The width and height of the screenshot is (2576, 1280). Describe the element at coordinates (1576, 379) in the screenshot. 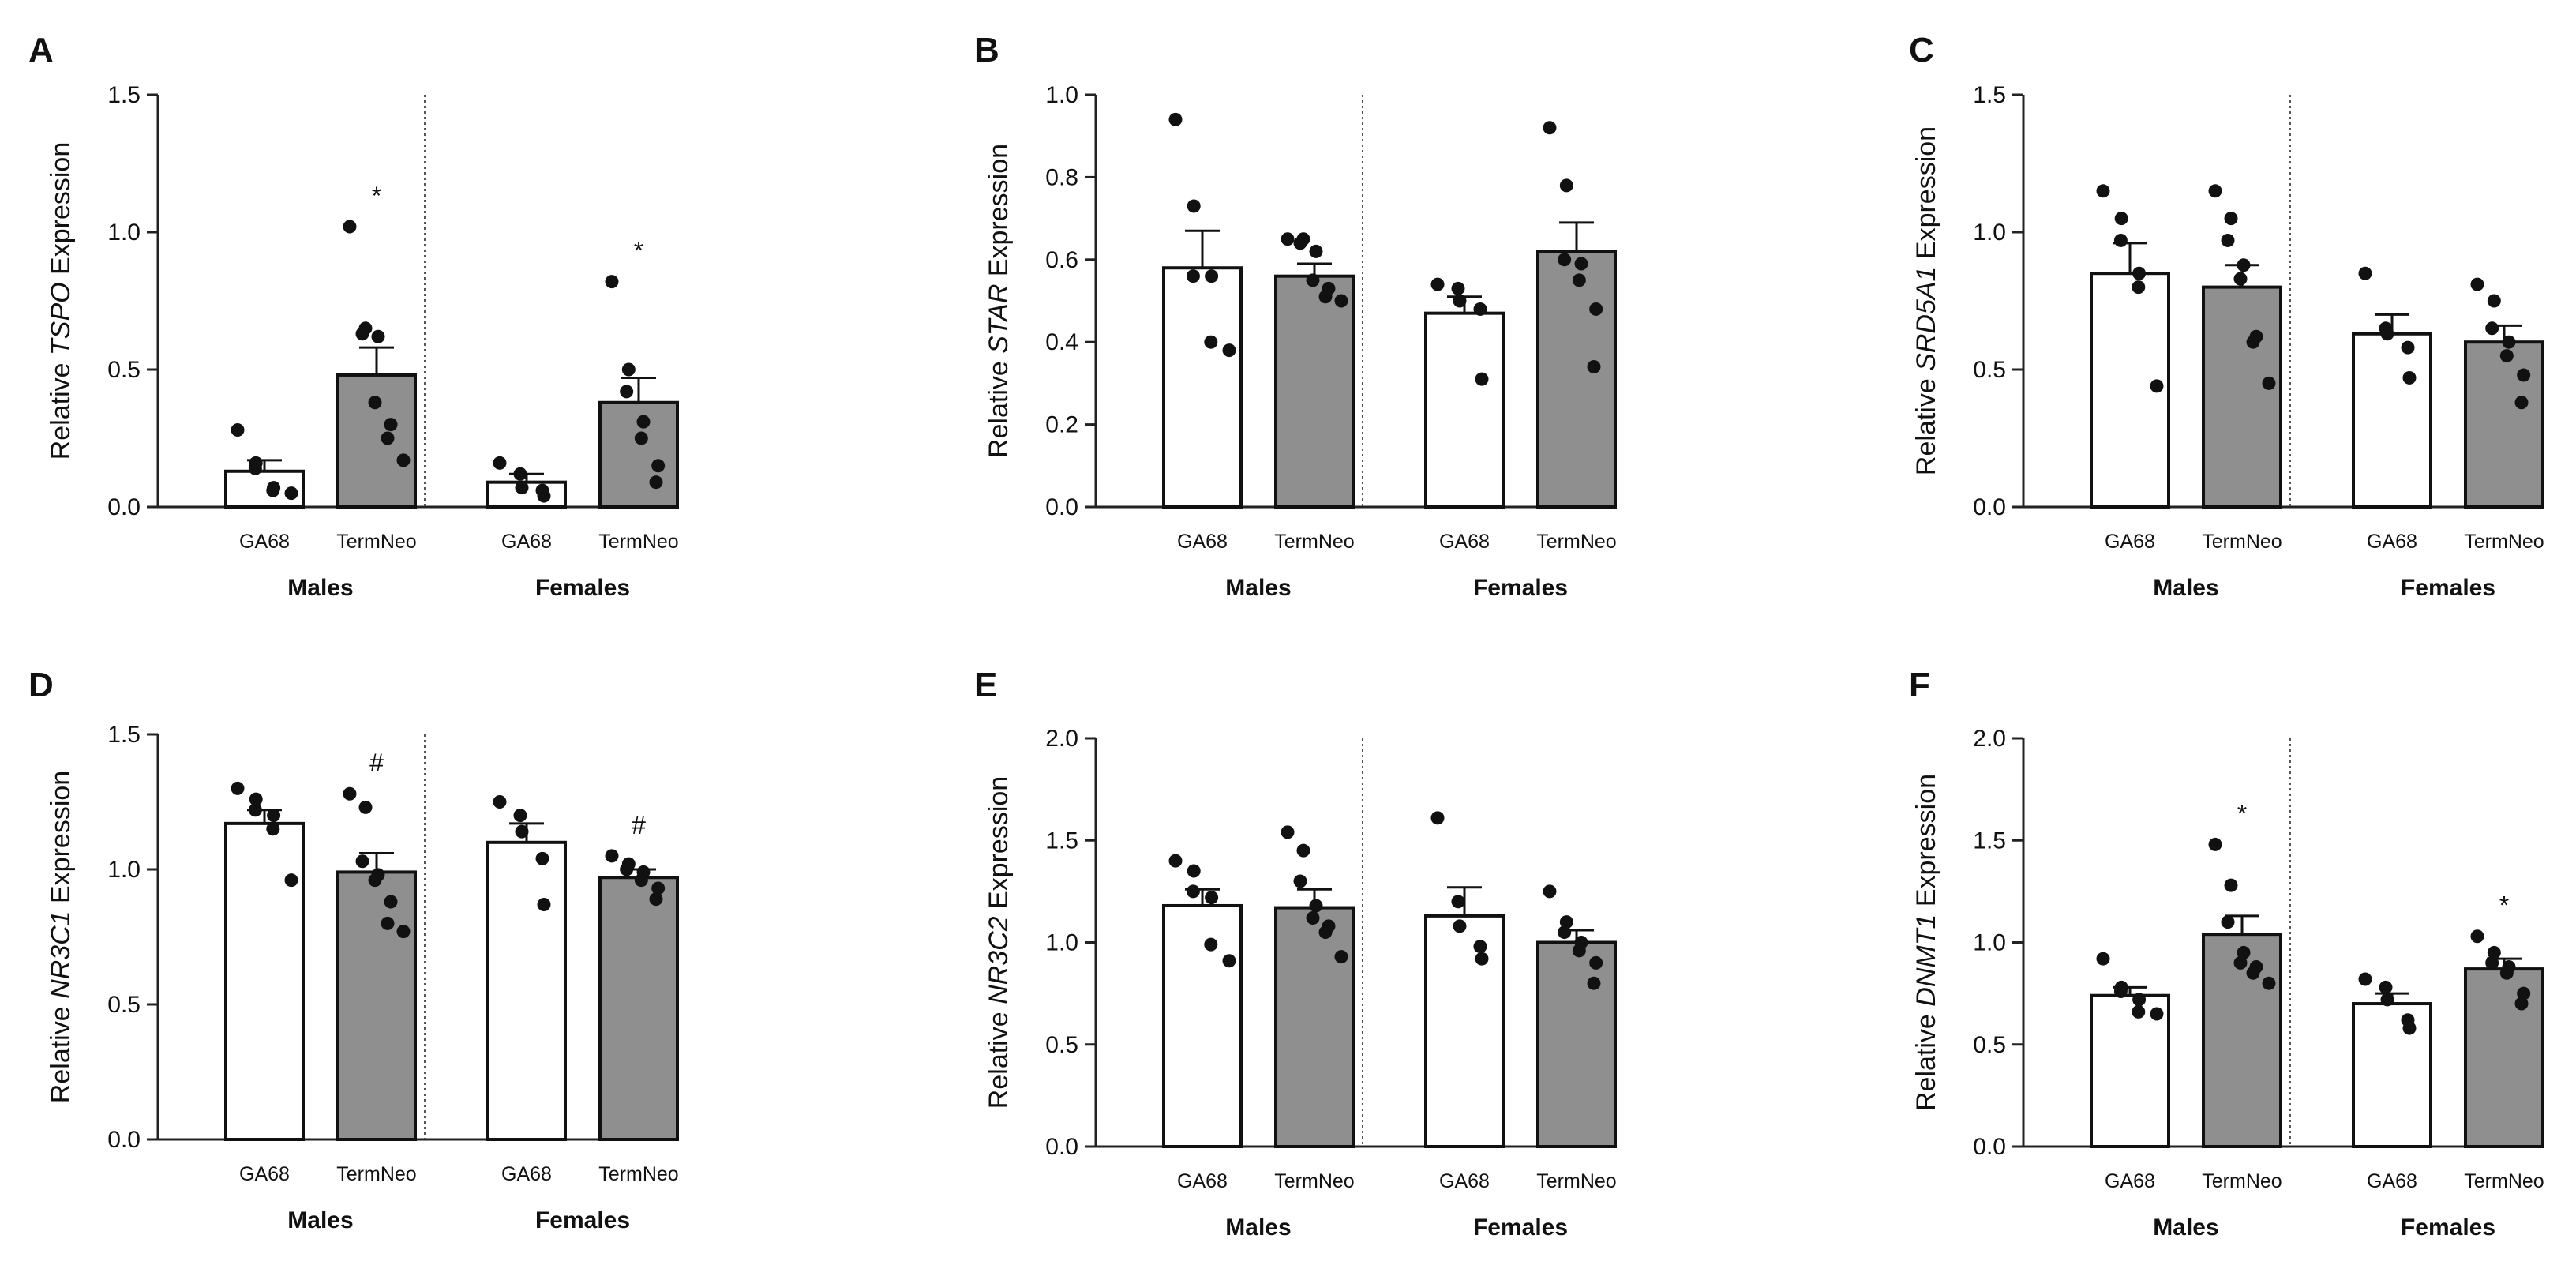

I see `bar-females-termneo` at that location.